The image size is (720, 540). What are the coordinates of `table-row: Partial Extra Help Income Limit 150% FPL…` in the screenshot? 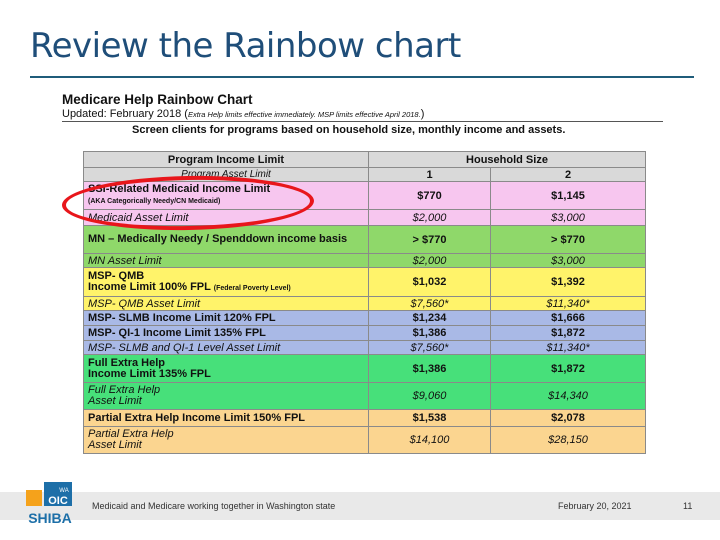 It's located at (364, 418).